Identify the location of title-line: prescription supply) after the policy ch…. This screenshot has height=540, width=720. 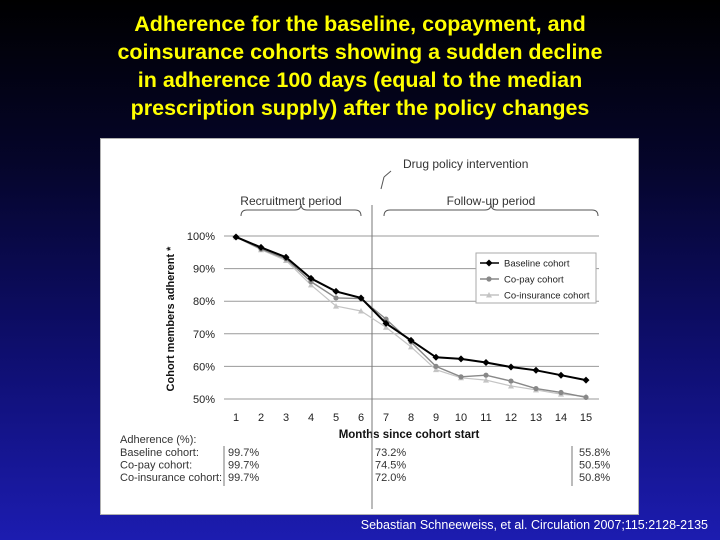
(360, 108).